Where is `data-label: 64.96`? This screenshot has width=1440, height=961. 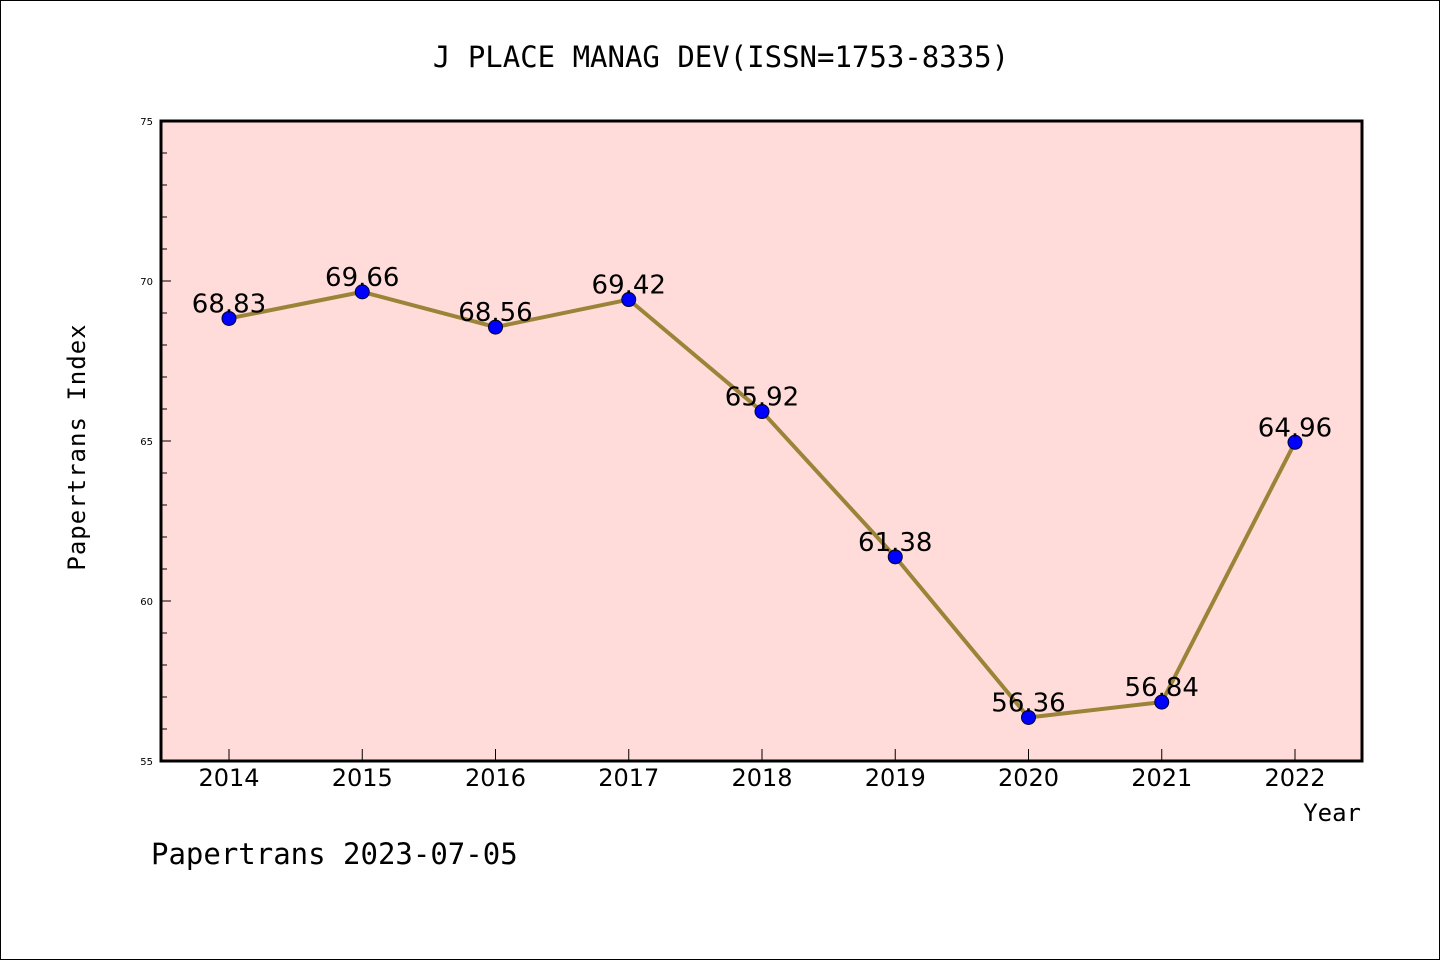 data-label: 64.96 is located at coordinates (1295, 428).